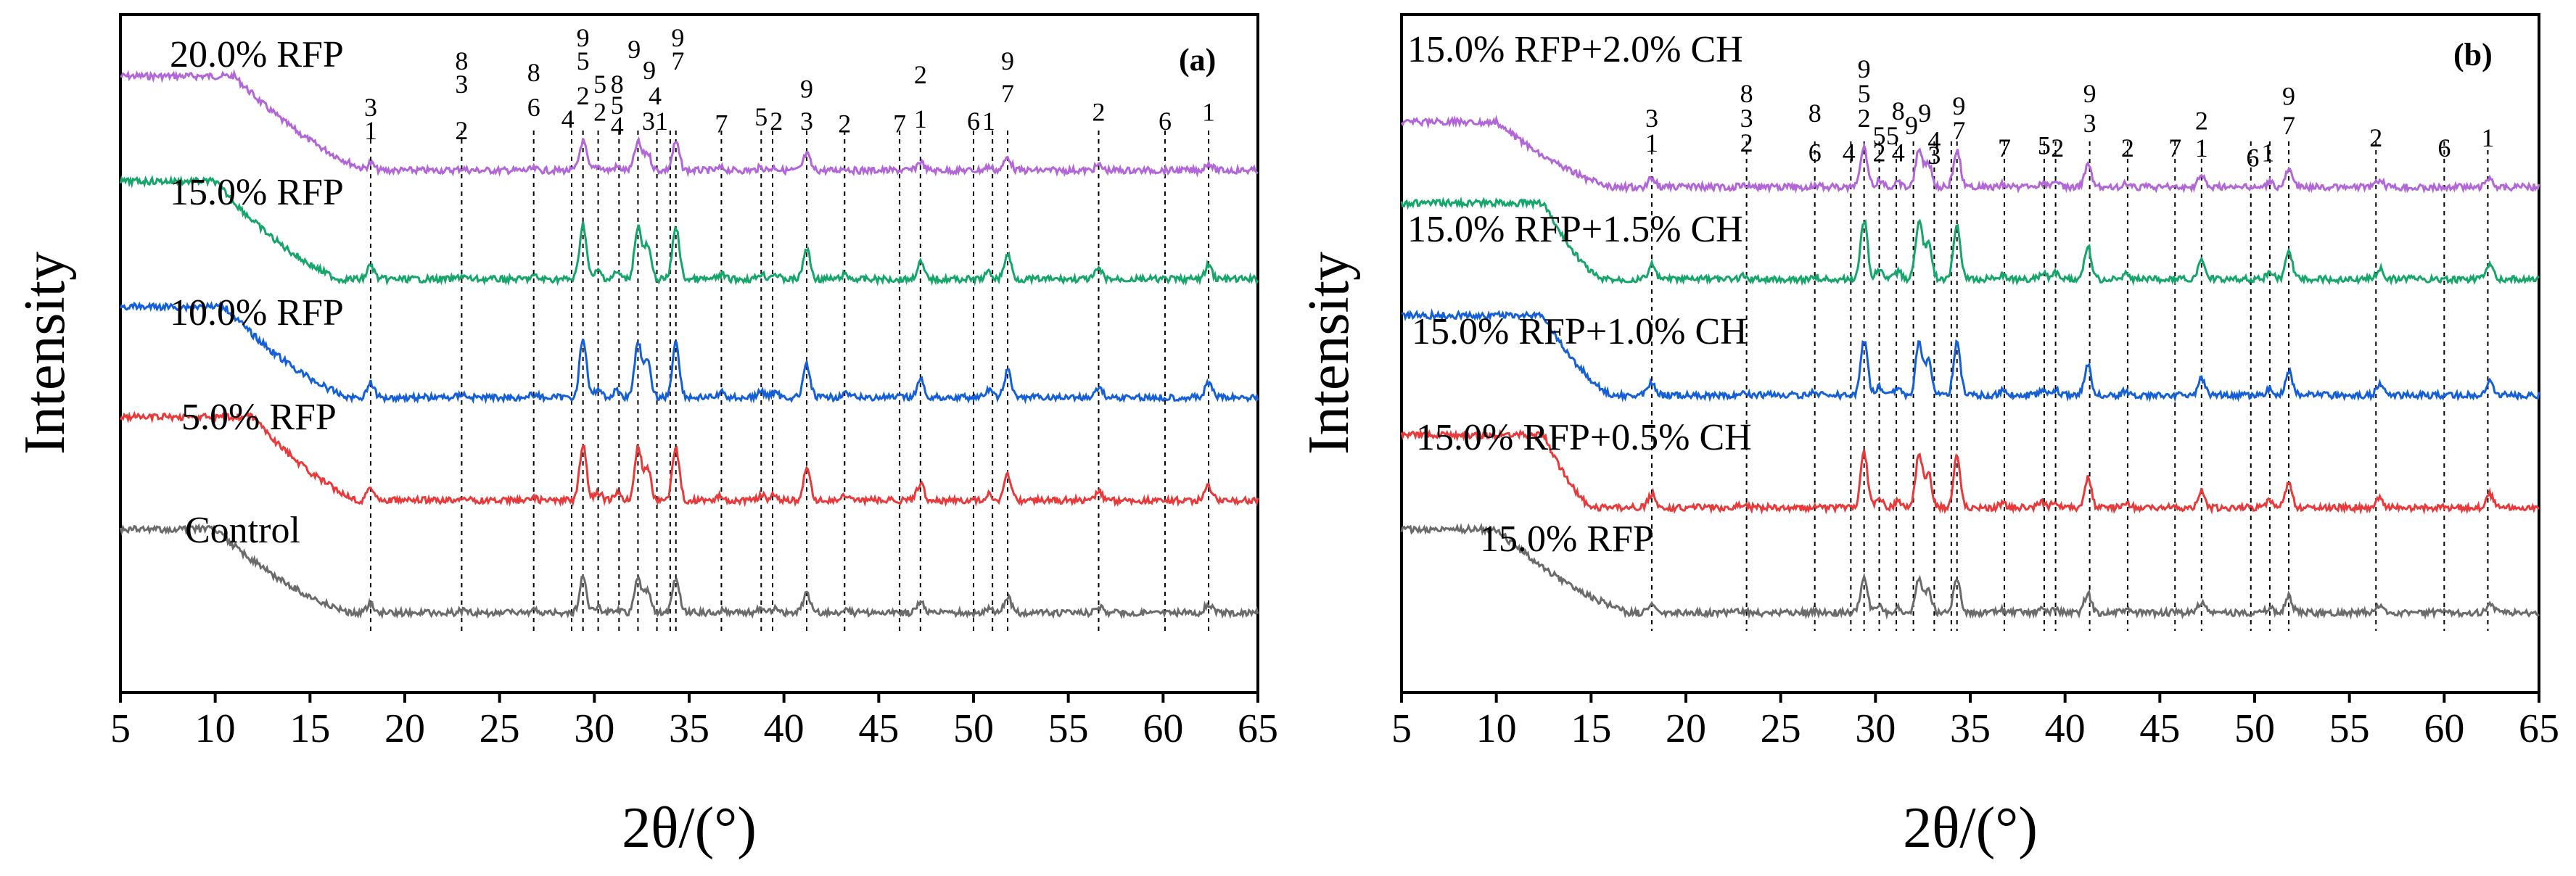  I want to click on x-tick-label: 25, so click(1781, 729).